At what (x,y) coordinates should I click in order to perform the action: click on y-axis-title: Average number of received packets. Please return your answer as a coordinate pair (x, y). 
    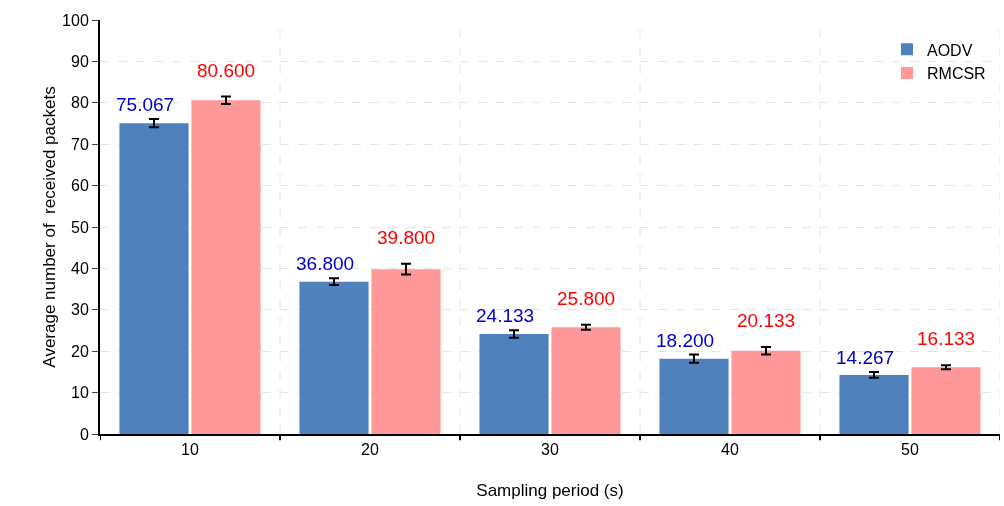
    Looking at the image, I should click on (49, 227).